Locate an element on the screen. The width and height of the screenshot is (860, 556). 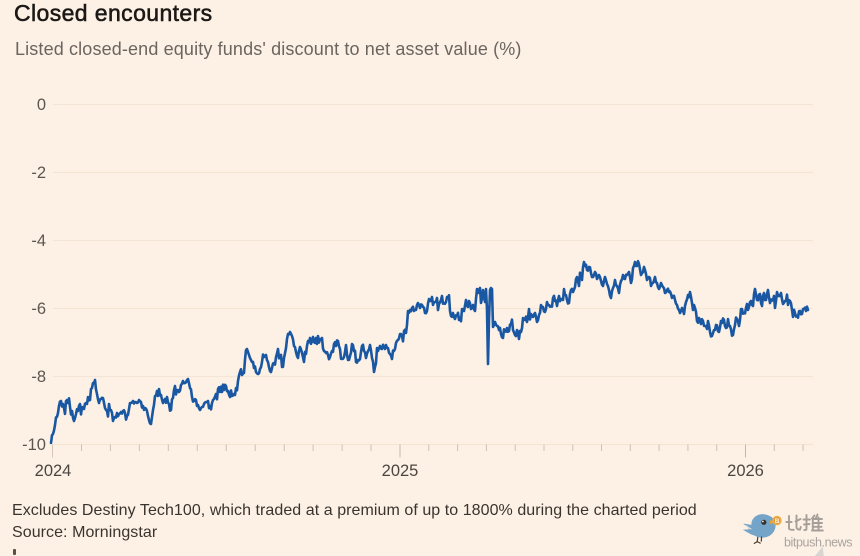
svg-text: bitpush.news is located at coordinates (818, 543).